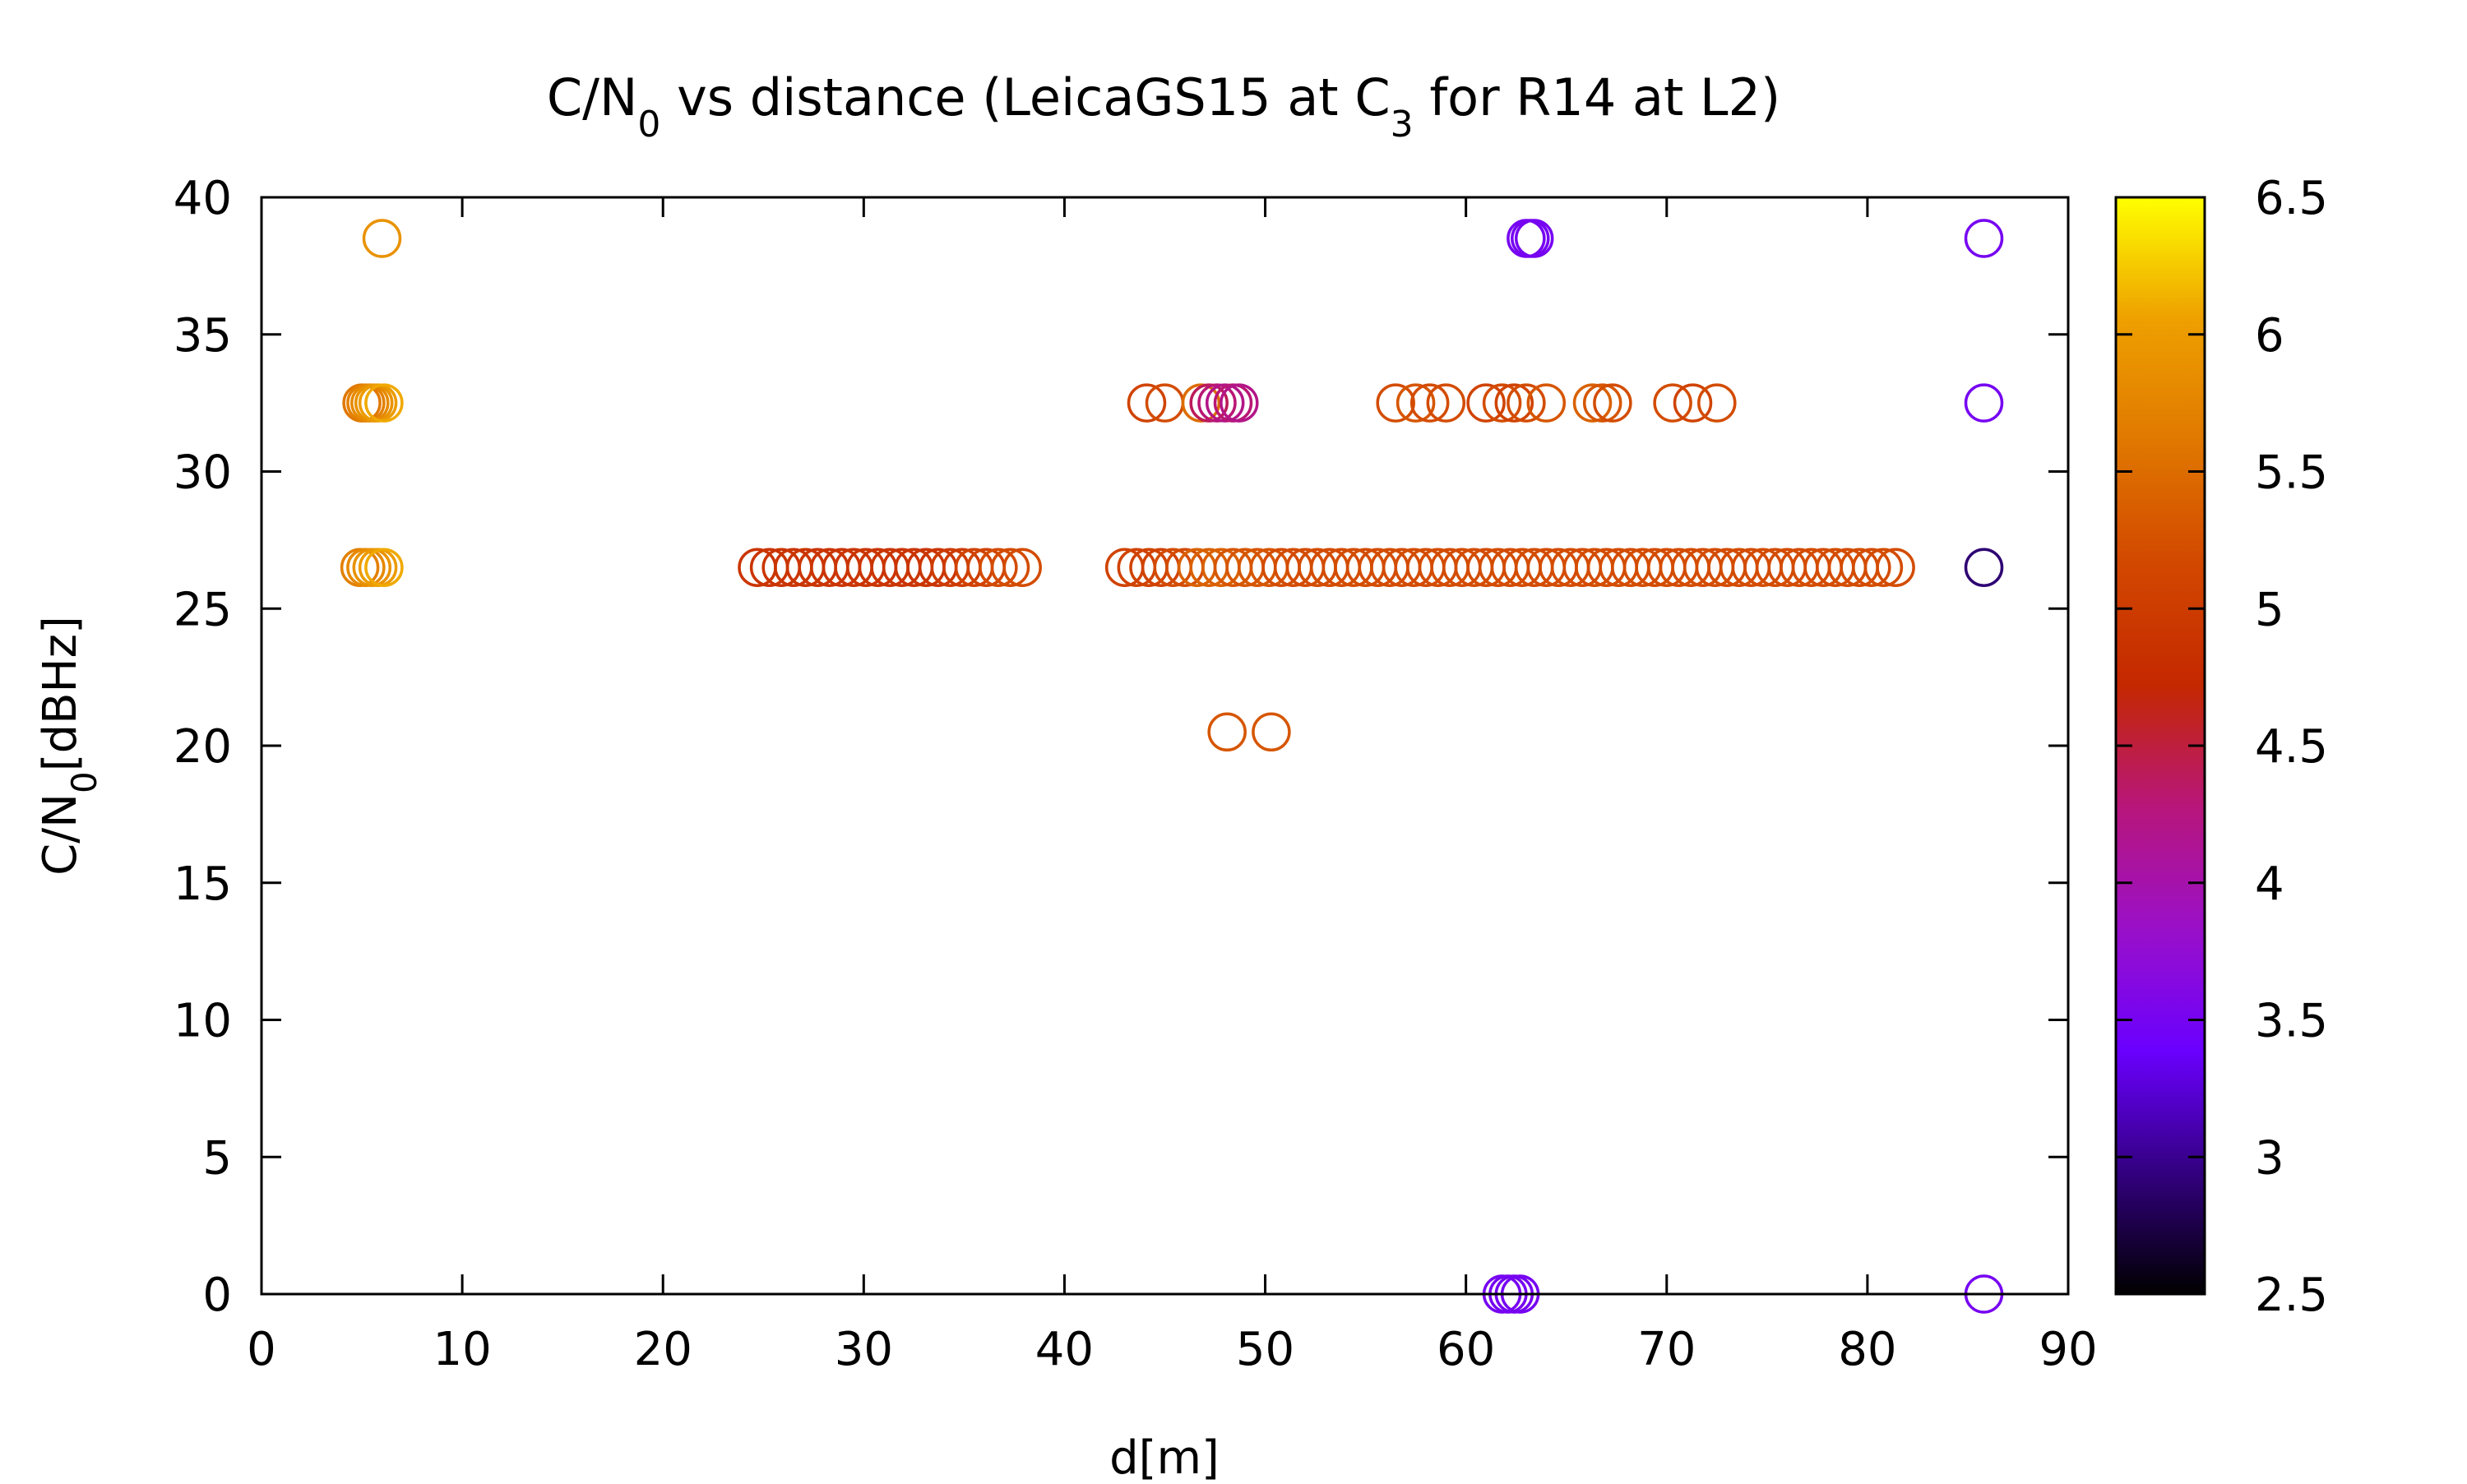 This screenshot has height=1484, width=2467. I want to click on x-tick-label: 30, so click(864, 1349).